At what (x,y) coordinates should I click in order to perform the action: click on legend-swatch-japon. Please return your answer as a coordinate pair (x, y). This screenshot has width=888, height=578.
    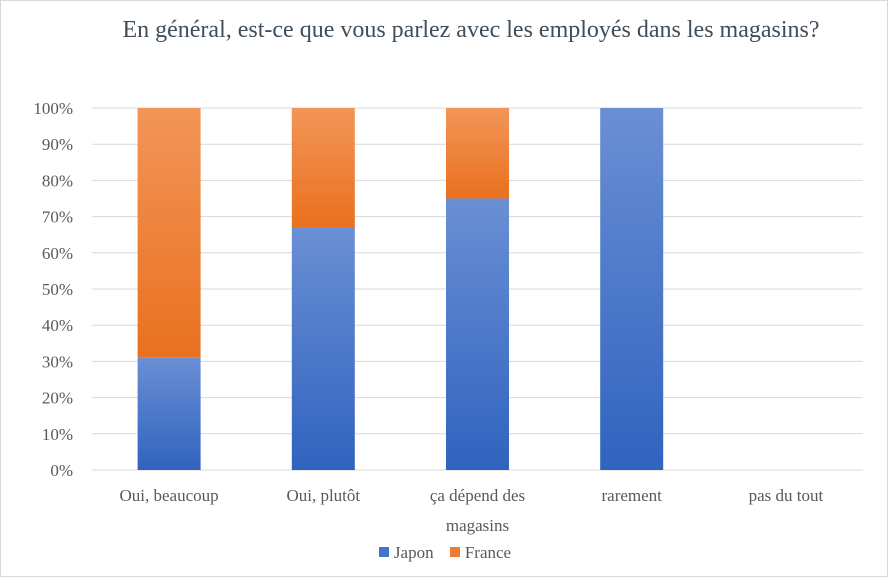
    Looking at the image, I should click on (383, 552).